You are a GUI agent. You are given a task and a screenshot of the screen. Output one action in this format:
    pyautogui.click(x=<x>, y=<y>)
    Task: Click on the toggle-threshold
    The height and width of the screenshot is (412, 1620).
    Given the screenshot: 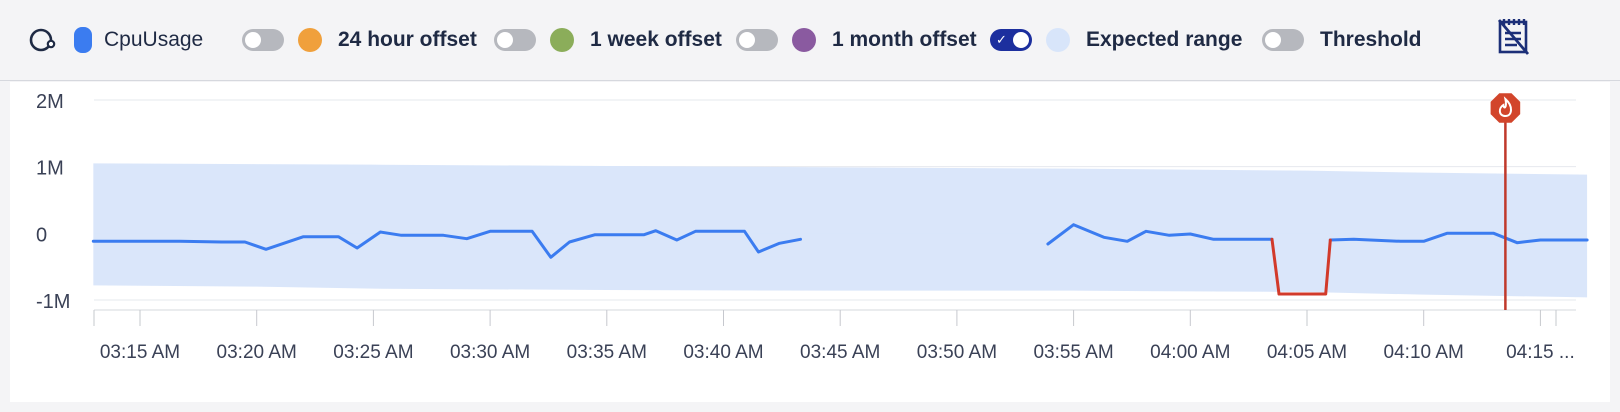 What is the action you would take?
    pyautogui.click(x=1283, y=40)
    